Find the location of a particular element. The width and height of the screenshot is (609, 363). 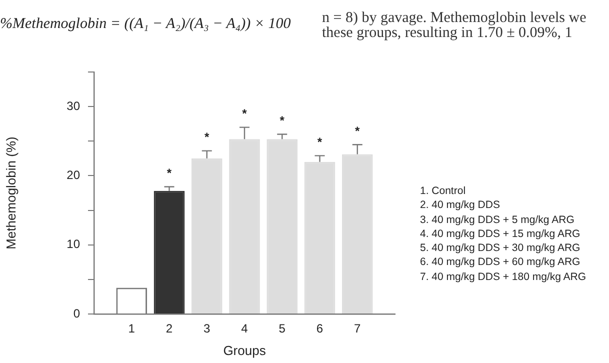

y-axis-title: Methemoglobin (%) is located at coordinates (10, 193).